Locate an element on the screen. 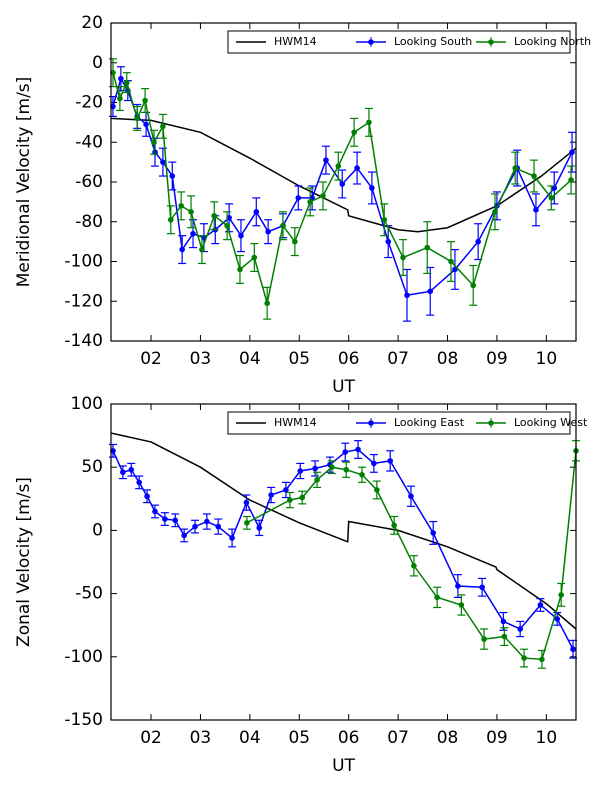 Image resolution: width=591 pixels, height=796 pixels. legend-label: Looking East is located at coordinates (429, 422).